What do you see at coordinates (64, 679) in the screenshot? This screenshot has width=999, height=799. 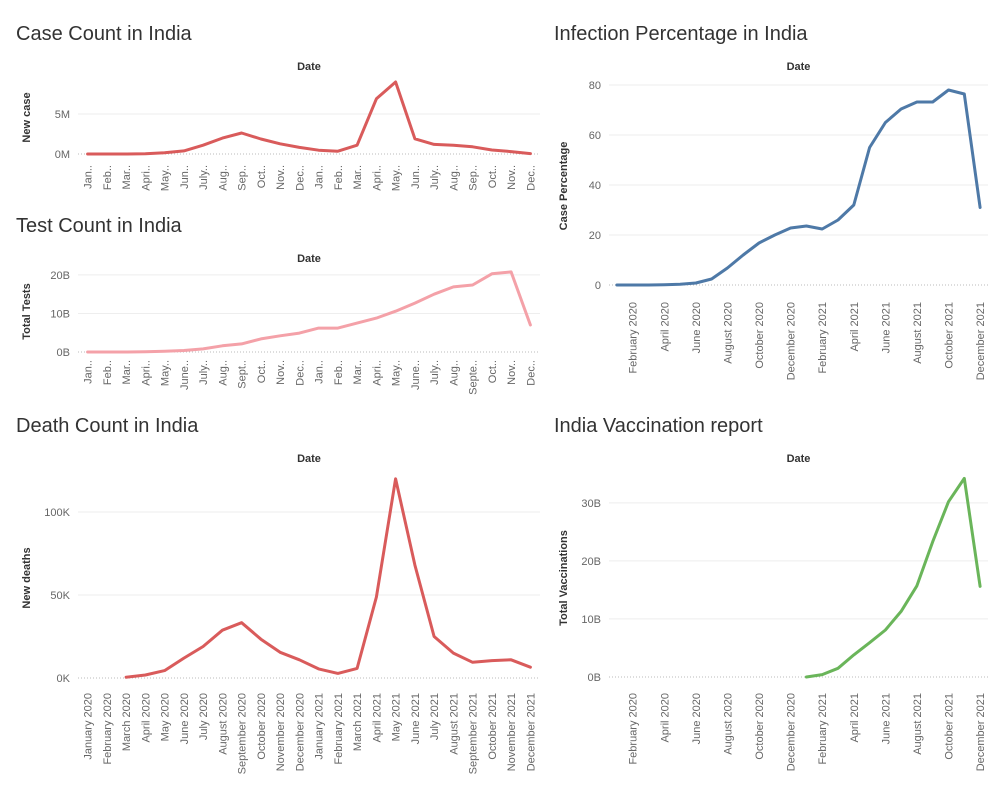 I see `y-tick-label: 0K` at bounding box center [64, 679].